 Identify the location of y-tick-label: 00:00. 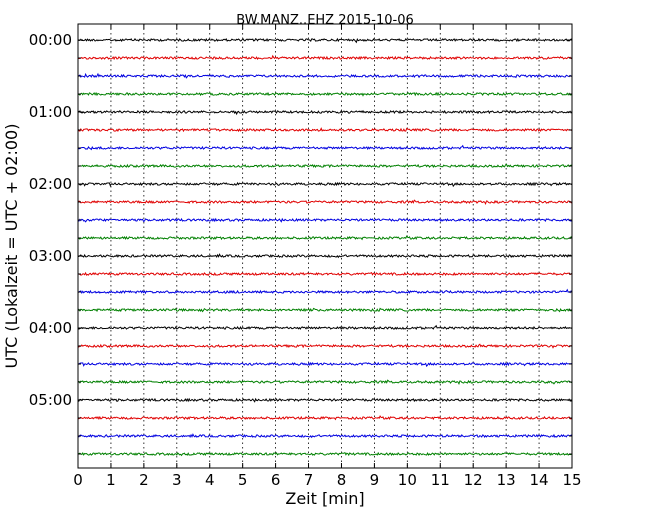
(50, 40).